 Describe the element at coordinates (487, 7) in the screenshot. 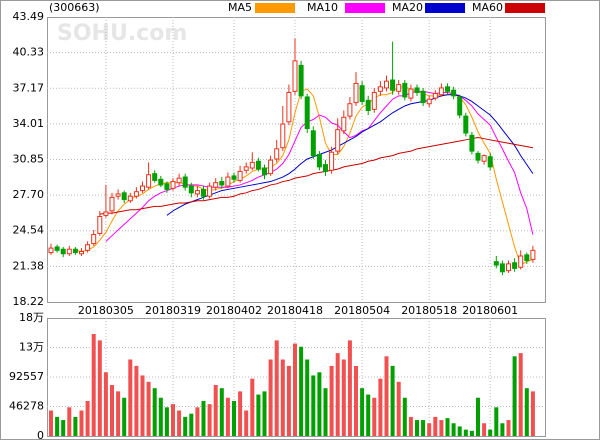

I see `legend-label: MA60` at that location.